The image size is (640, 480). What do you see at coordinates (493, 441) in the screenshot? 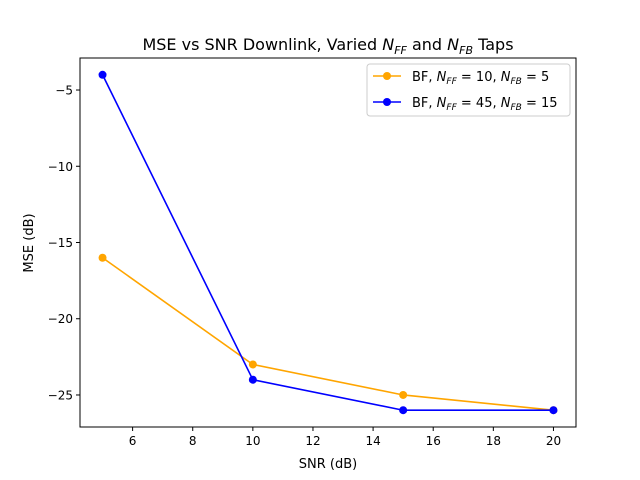
I see `x-tick-label: 18` at bounding box center [493, 441].